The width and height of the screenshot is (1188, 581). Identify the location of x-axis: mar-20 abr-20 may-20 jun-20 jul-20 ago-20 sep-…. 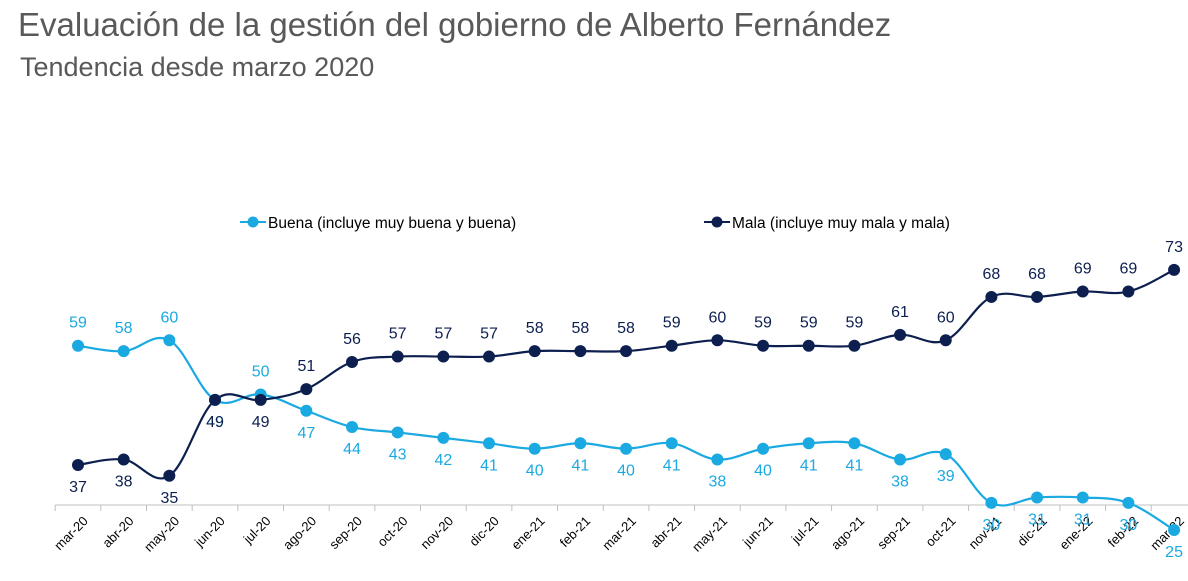
(619, 529).